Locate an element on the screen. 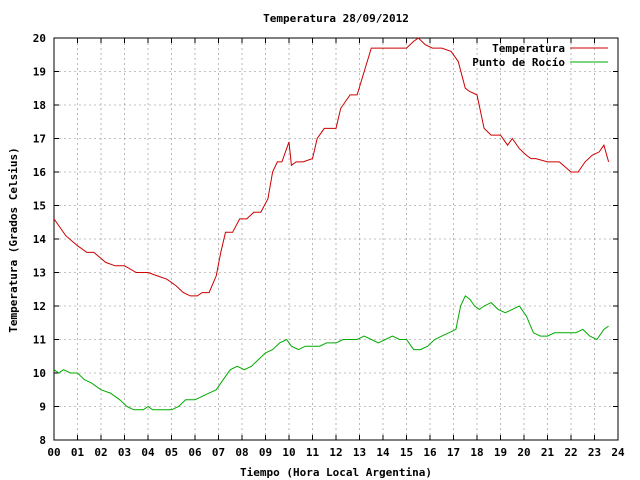 The image size is (640, 480). x-tick-label: 12 is located at coordinates (335, 452).